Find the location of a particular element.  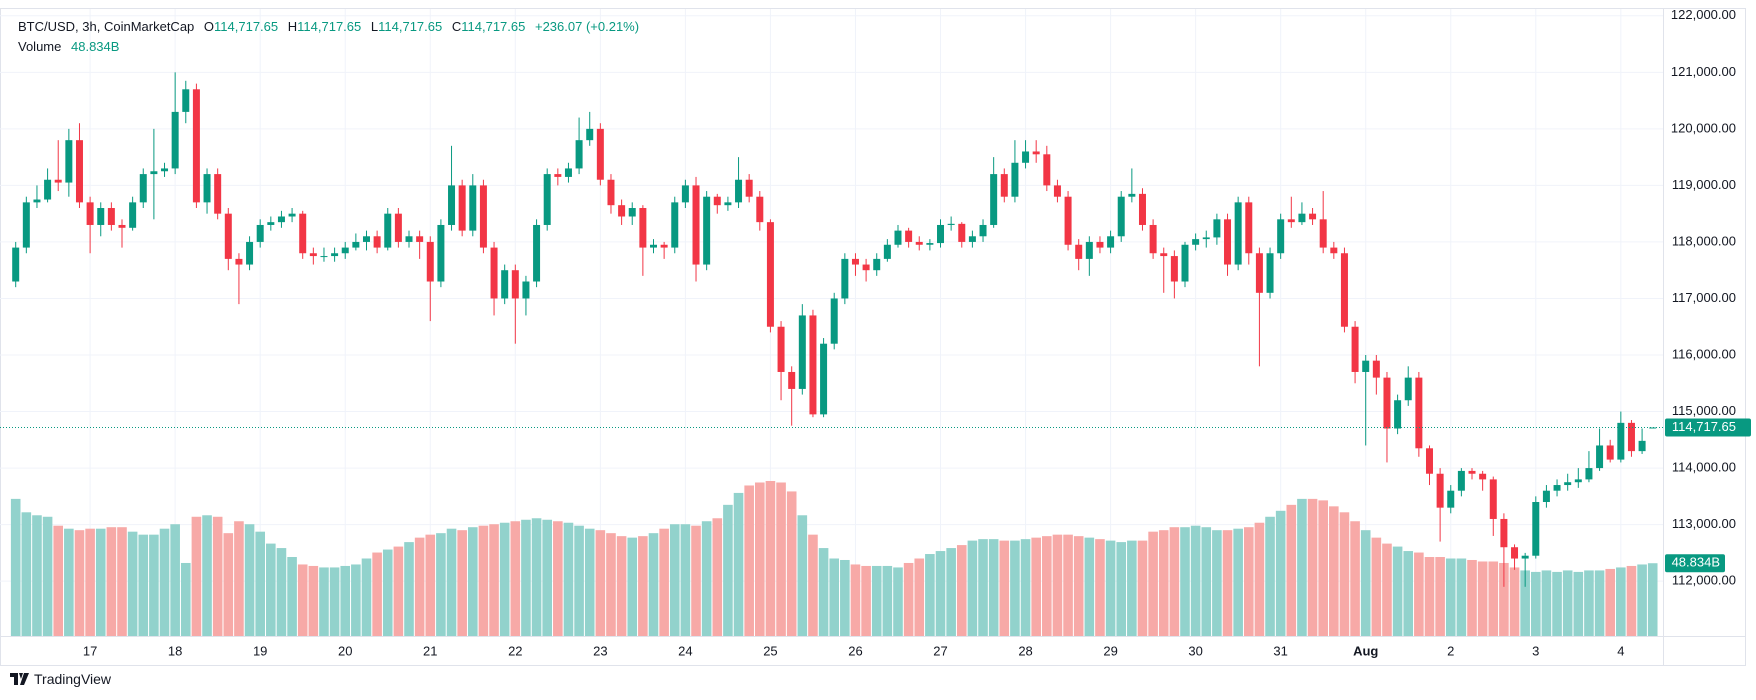

x-tick-label: 29 is located at coordinates (1110, 650).